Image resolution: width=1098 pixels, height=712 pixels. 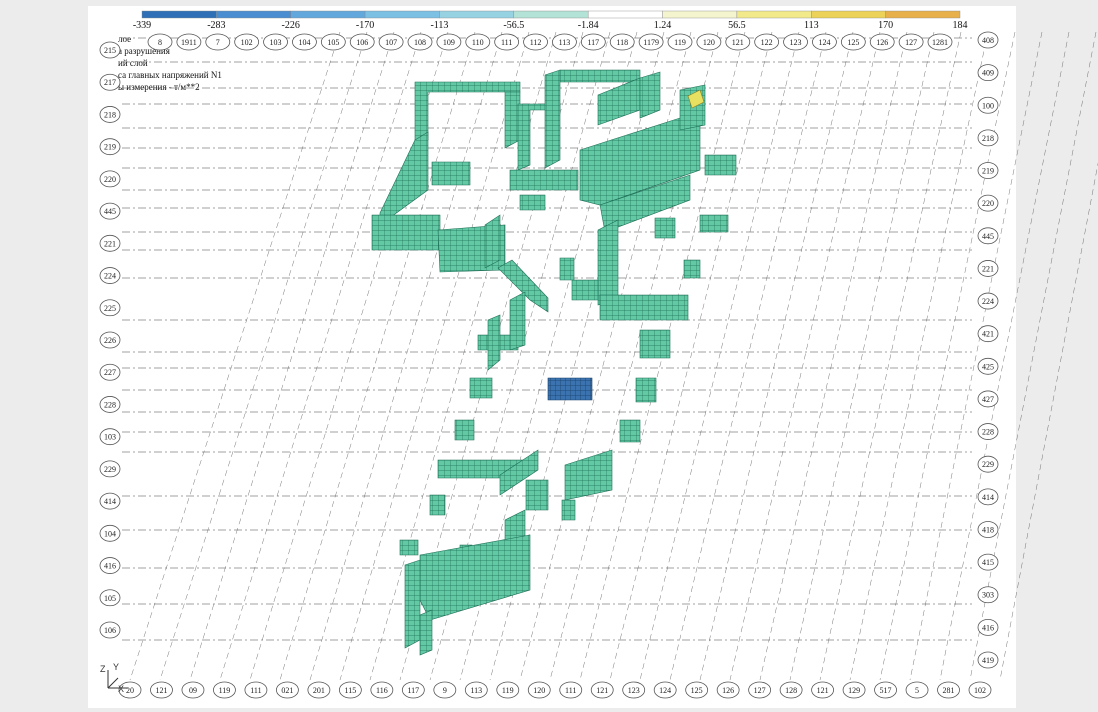 I want to click on axis-label: 124, so click(x=824, y=42).